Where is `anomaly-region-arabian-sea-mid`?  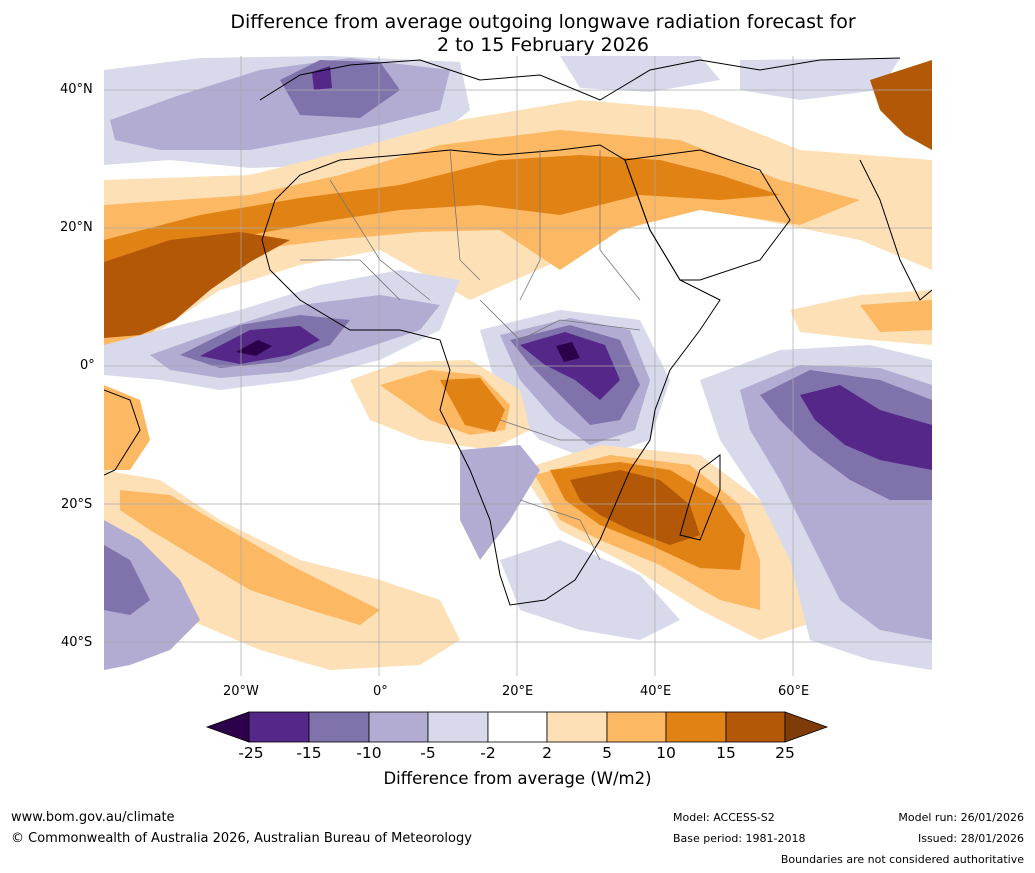
anomaly-region-arabian-sea-mid is located at coordinates (896, 316).